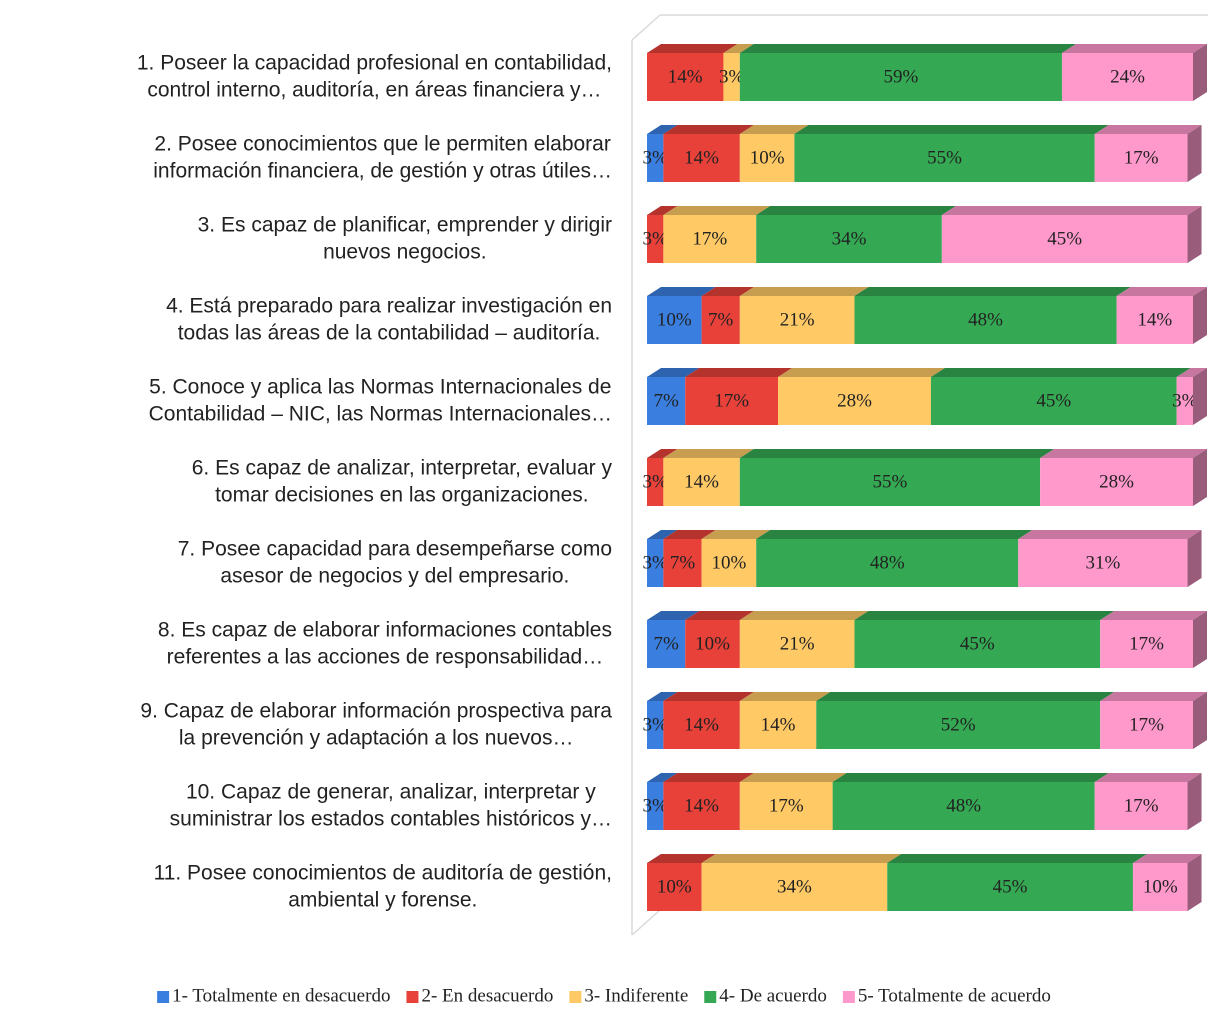 This screenshot has height=1019, width=1208. Describe the element at coordinates (958, 724) in the screenshot. I see `data-label: 52%` at that location.